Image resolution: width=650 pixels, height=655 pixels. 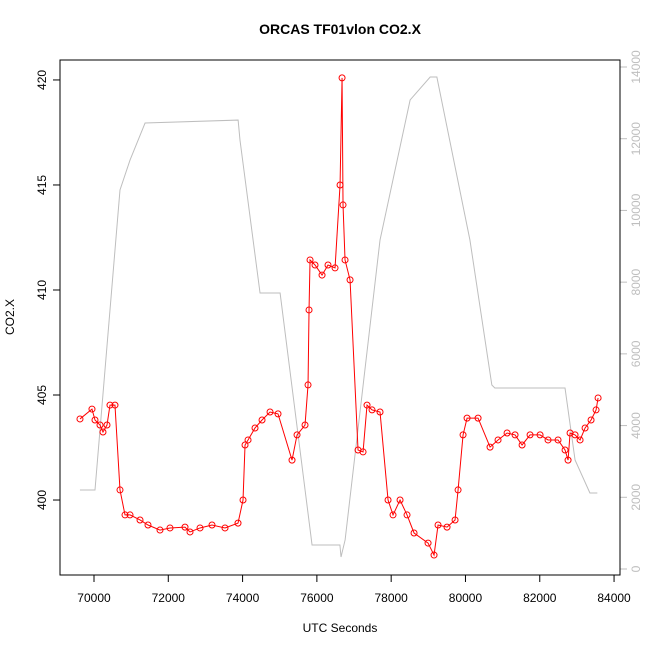 What do you see at coordinates (42, 395) in the screenshot?
I see `y-tick-label: 405` at bounding box center [42, 395].